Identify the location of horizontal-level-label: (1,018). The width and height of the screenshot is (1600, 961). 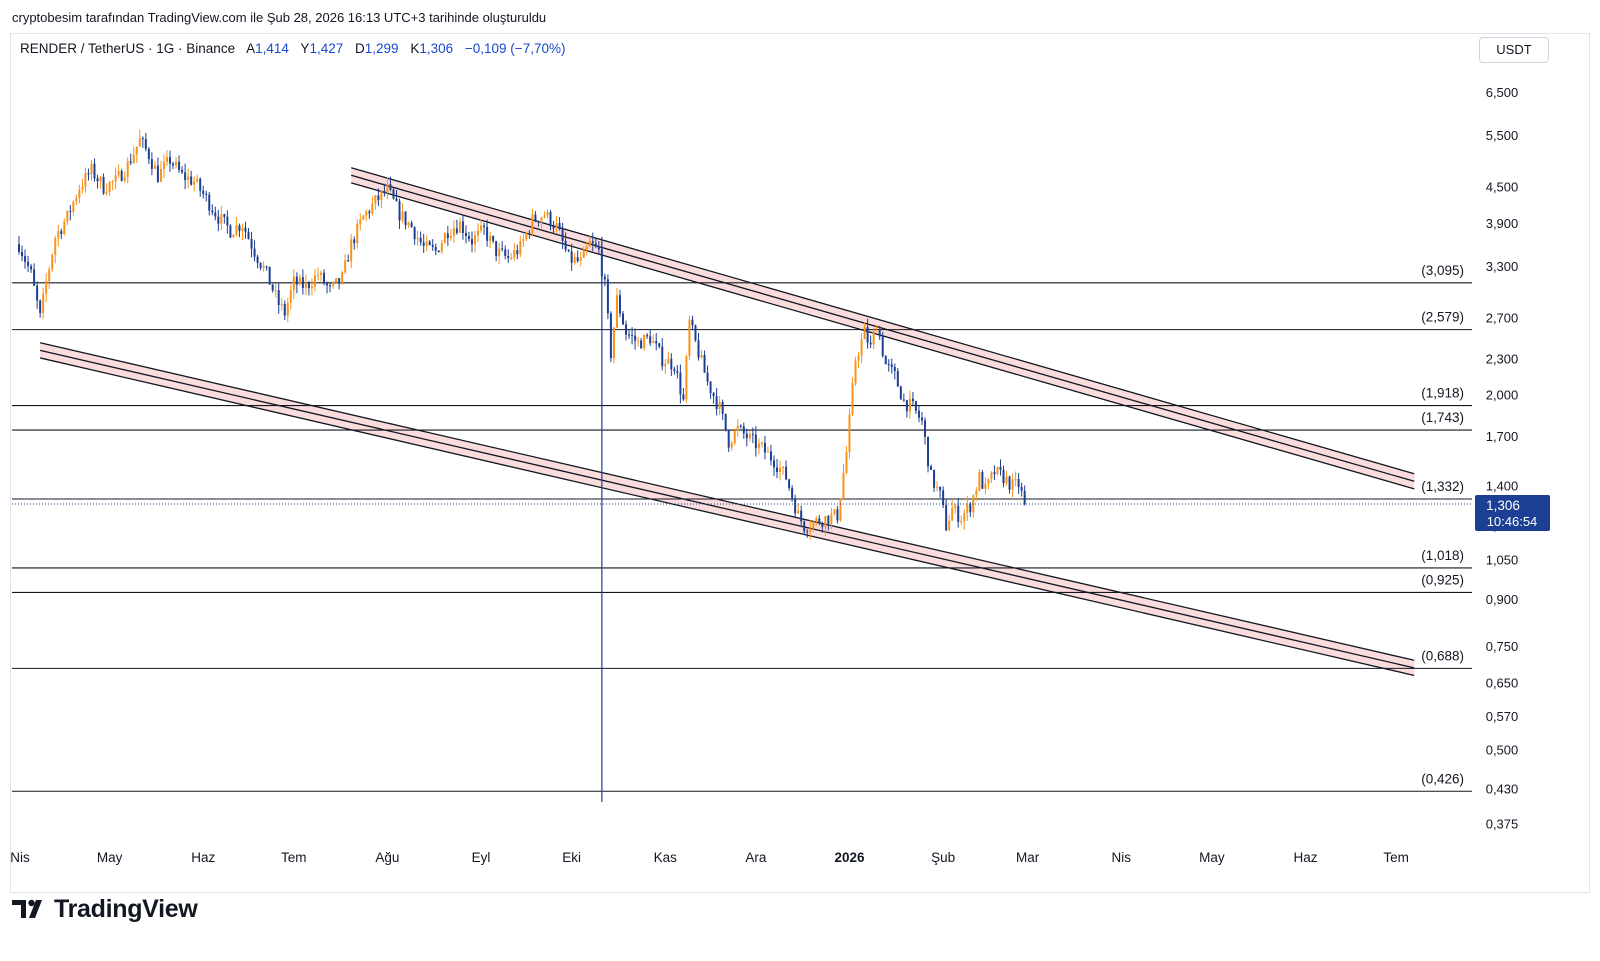
(1442, 555).